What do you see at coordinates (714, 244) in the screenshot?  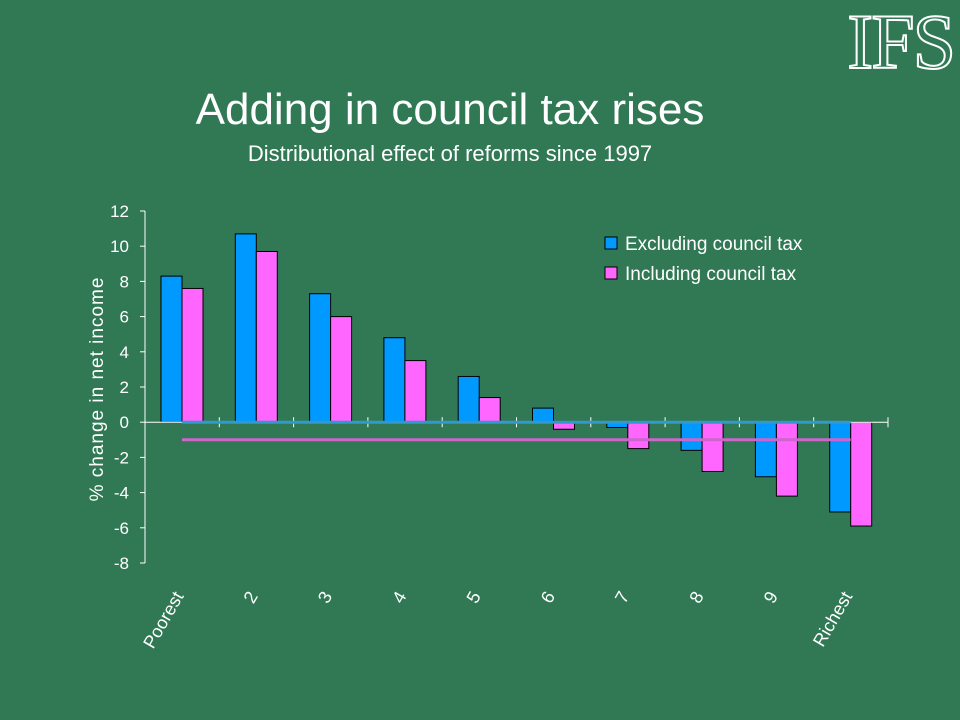 I see `legend-label-excluding: Excluding council tax` at bounding box center [714, 244].